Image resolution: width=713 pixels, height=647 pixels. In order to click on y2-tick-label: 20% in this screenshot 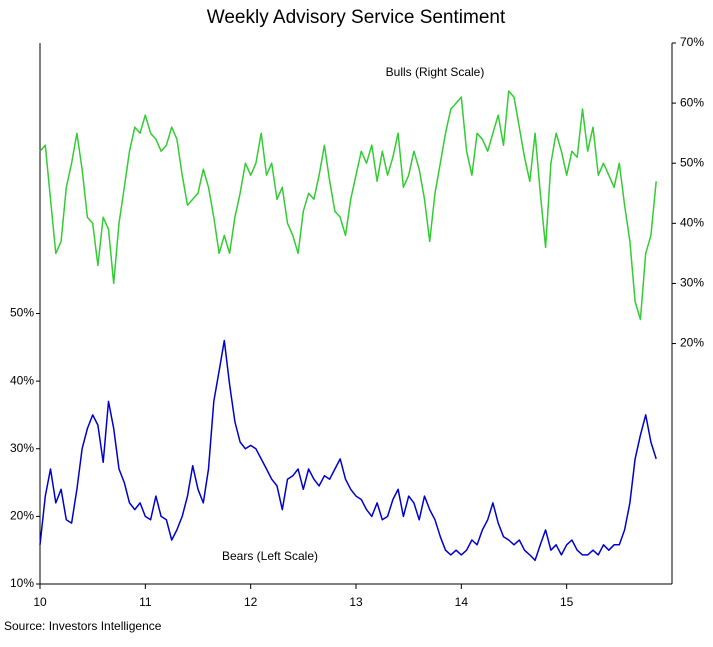, I will do `click(692, 343)`.